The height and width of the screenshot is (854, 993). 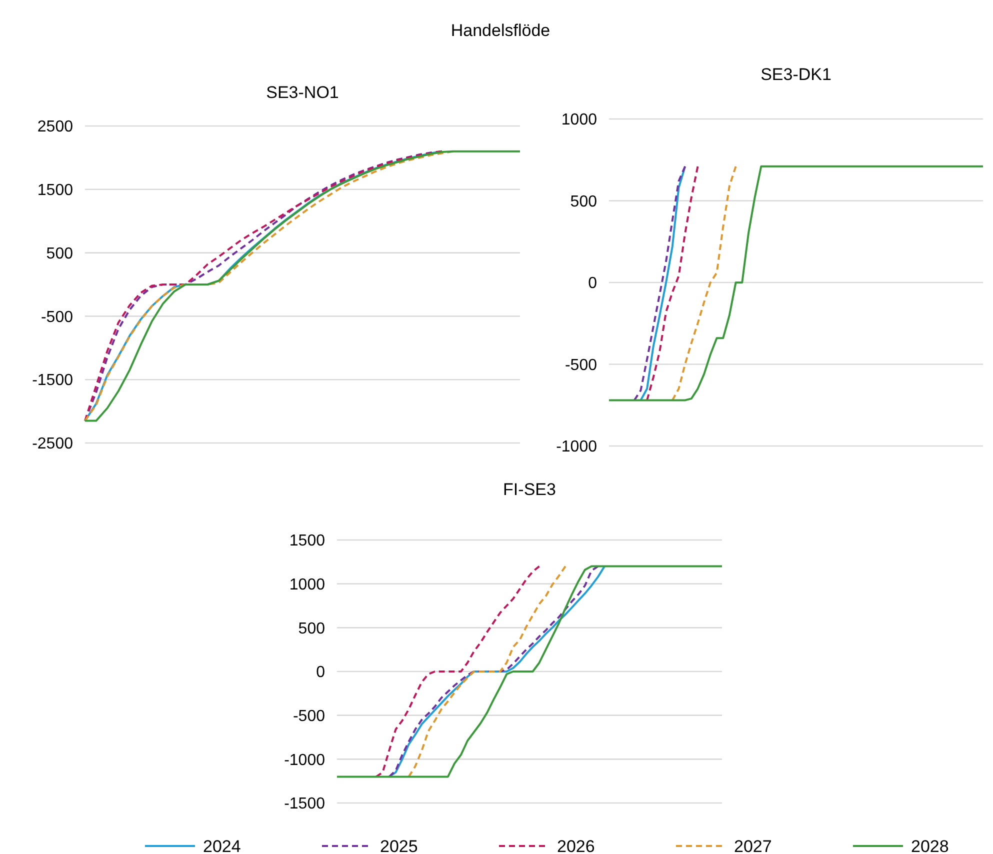 What do you see at coordinates (222, 845) in the screenshot?
I see `legend-label: 2024` at bounding box center [222, 845].